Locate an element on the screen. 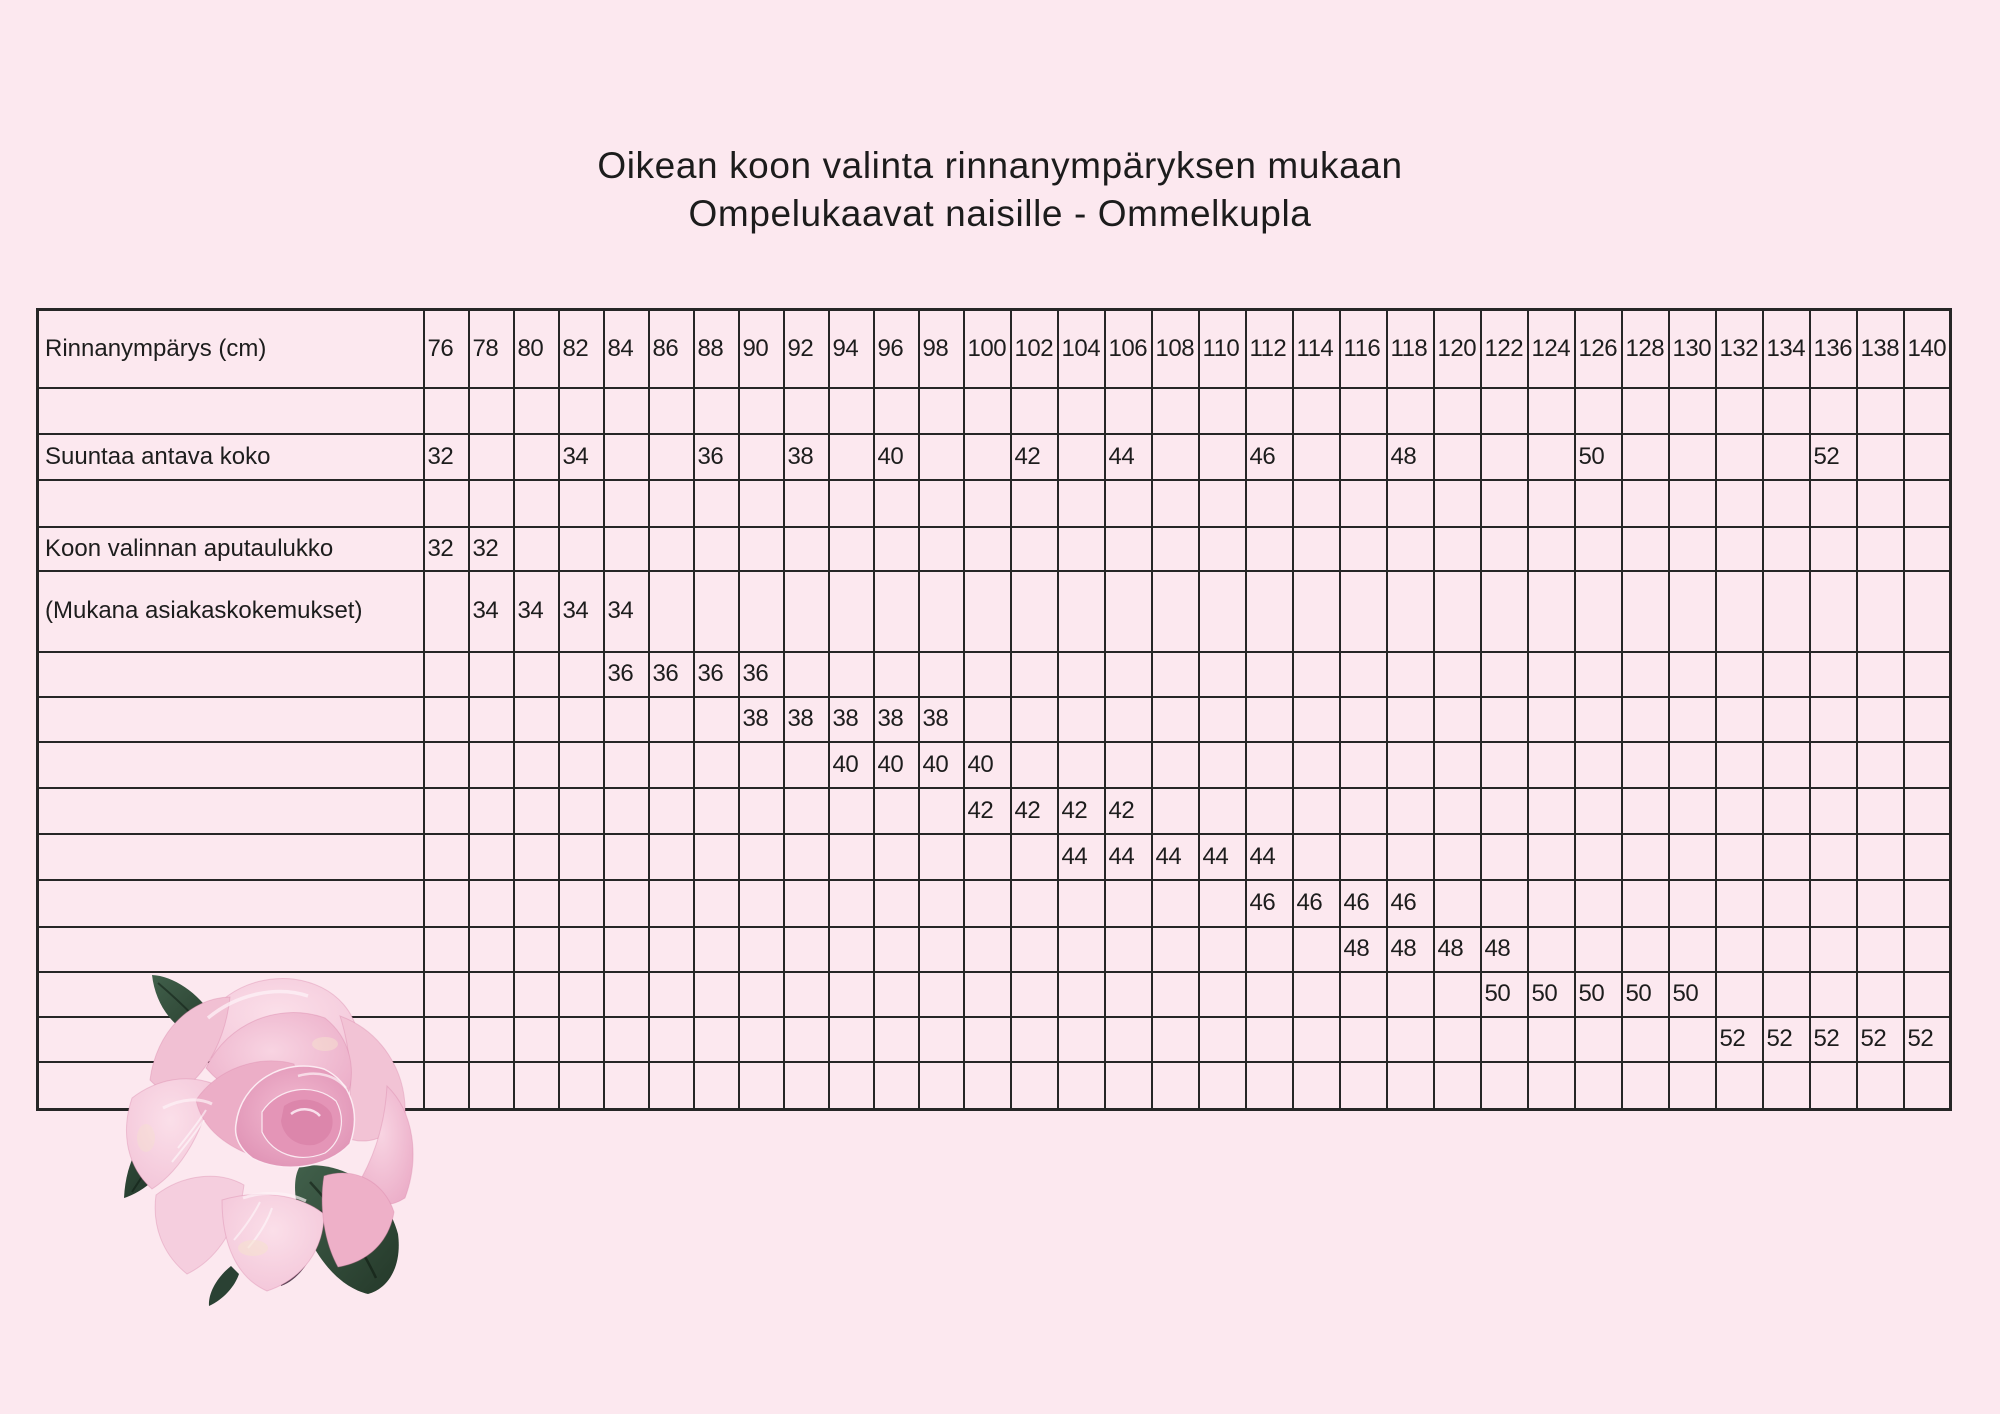 This screenshot has width=2000, height=1414. size-cell-112: 46 is located at coordinates (1269, 903).